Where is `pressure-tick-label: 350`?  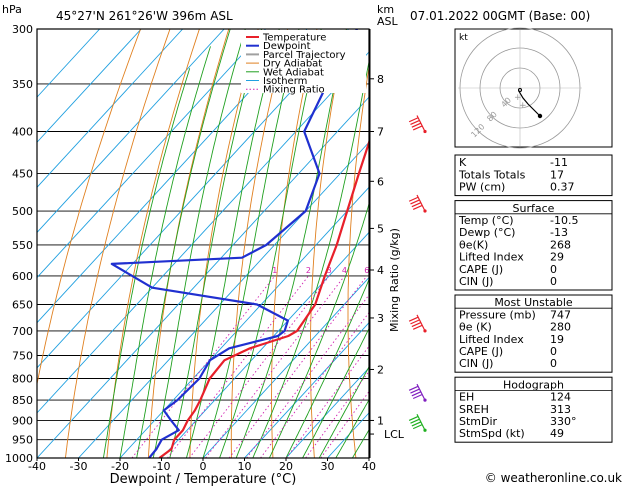 pressure-tick-label: 350 is located at coordinates (22, 84).